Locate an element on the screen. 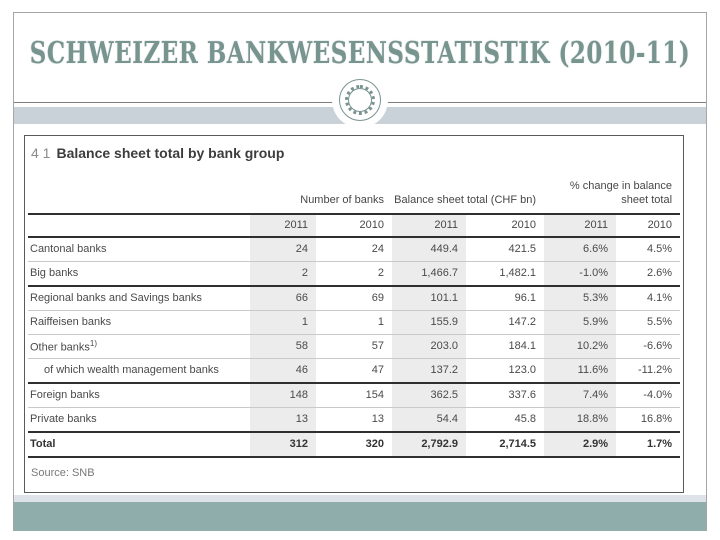  slide-title: SCHWEIZER BANKWESENSSTATISTIK (2010-11) is located at coordinates (360, 53).